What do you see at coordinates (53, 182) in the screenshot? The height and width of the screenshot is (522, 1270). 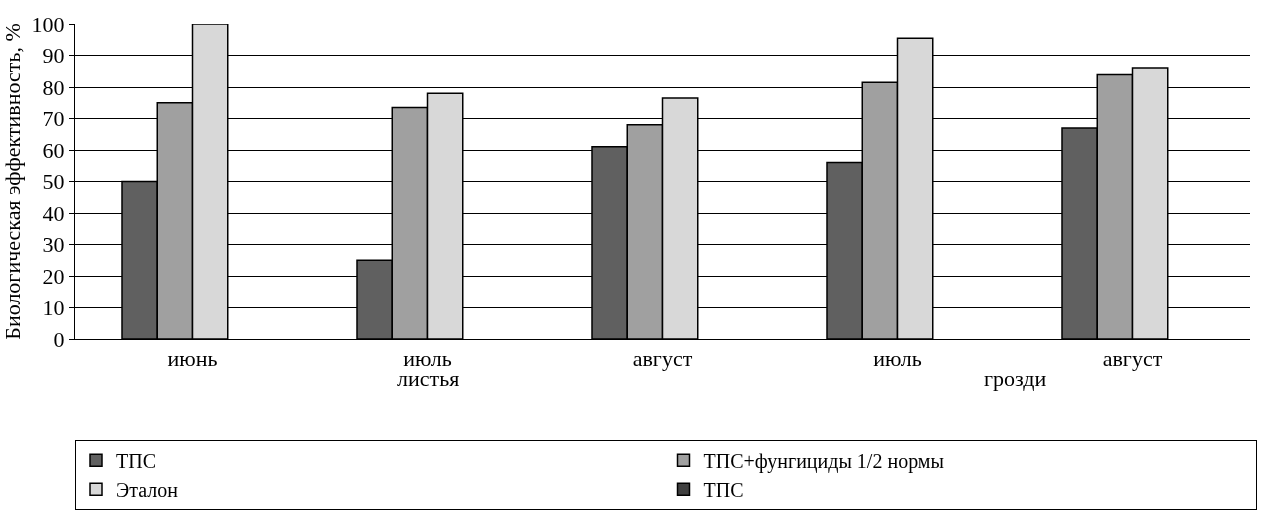 I see `y-tick-label: 50` at bounding box center [53, 182].